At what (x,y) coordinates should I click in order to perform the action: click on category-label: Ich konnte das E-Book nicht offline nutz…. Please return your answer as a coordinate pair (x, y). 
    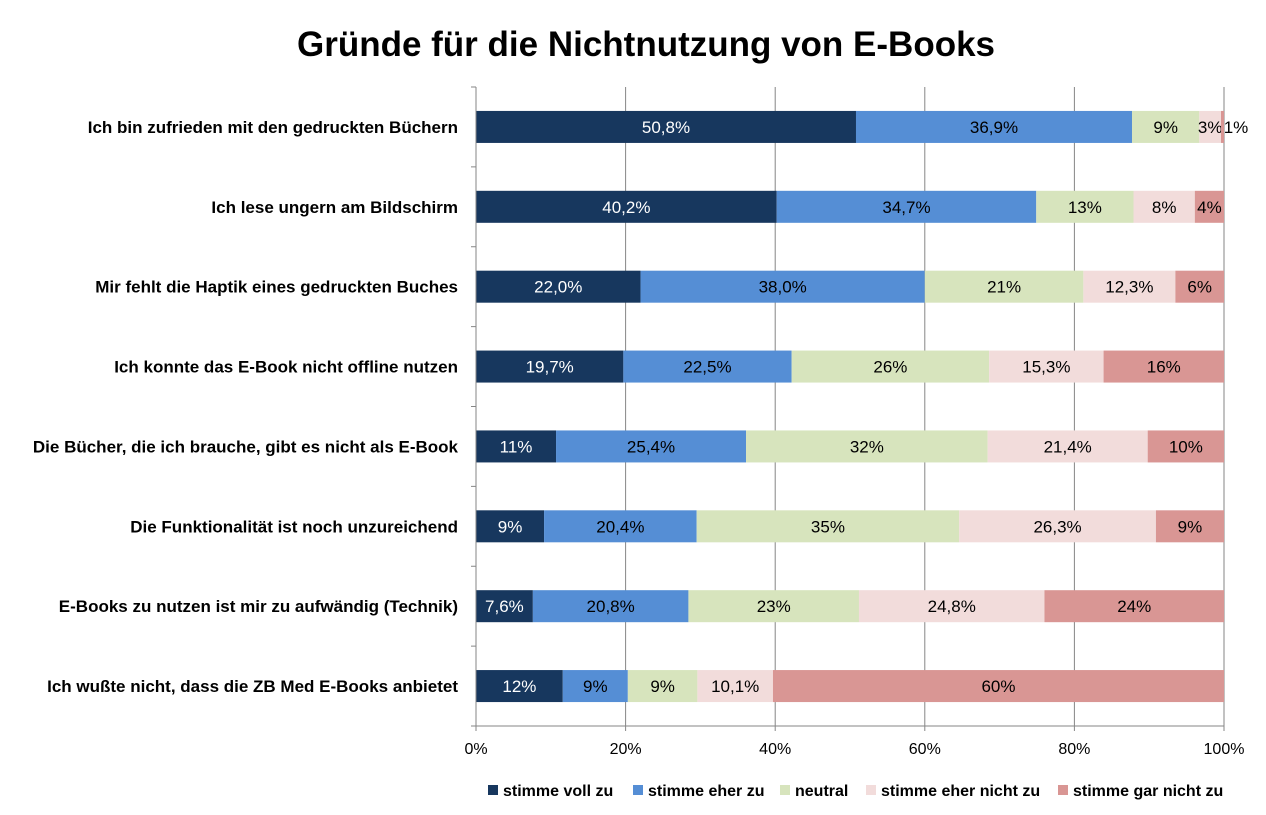
    Looking at the image, I should click on (286, 367).